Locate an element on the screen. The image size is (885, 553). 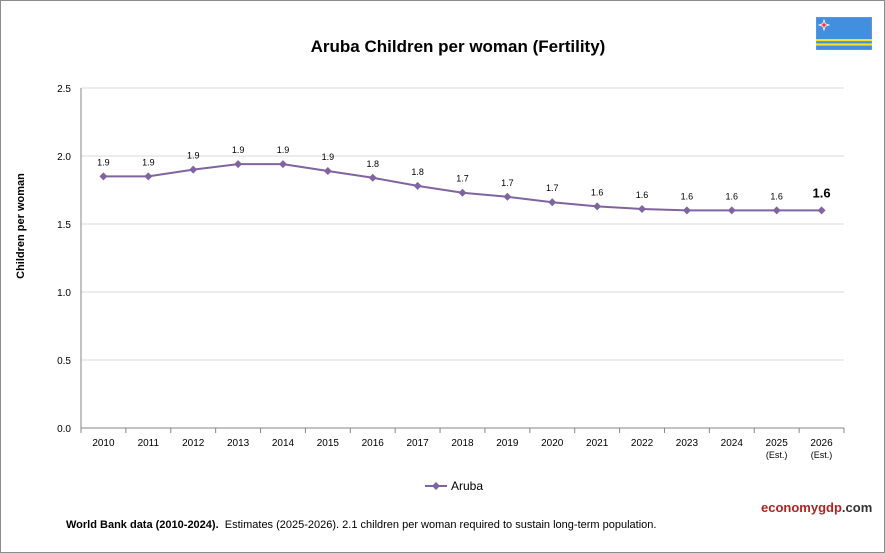
brand-logo: economygdp.com is located at coordinates (816, 507).